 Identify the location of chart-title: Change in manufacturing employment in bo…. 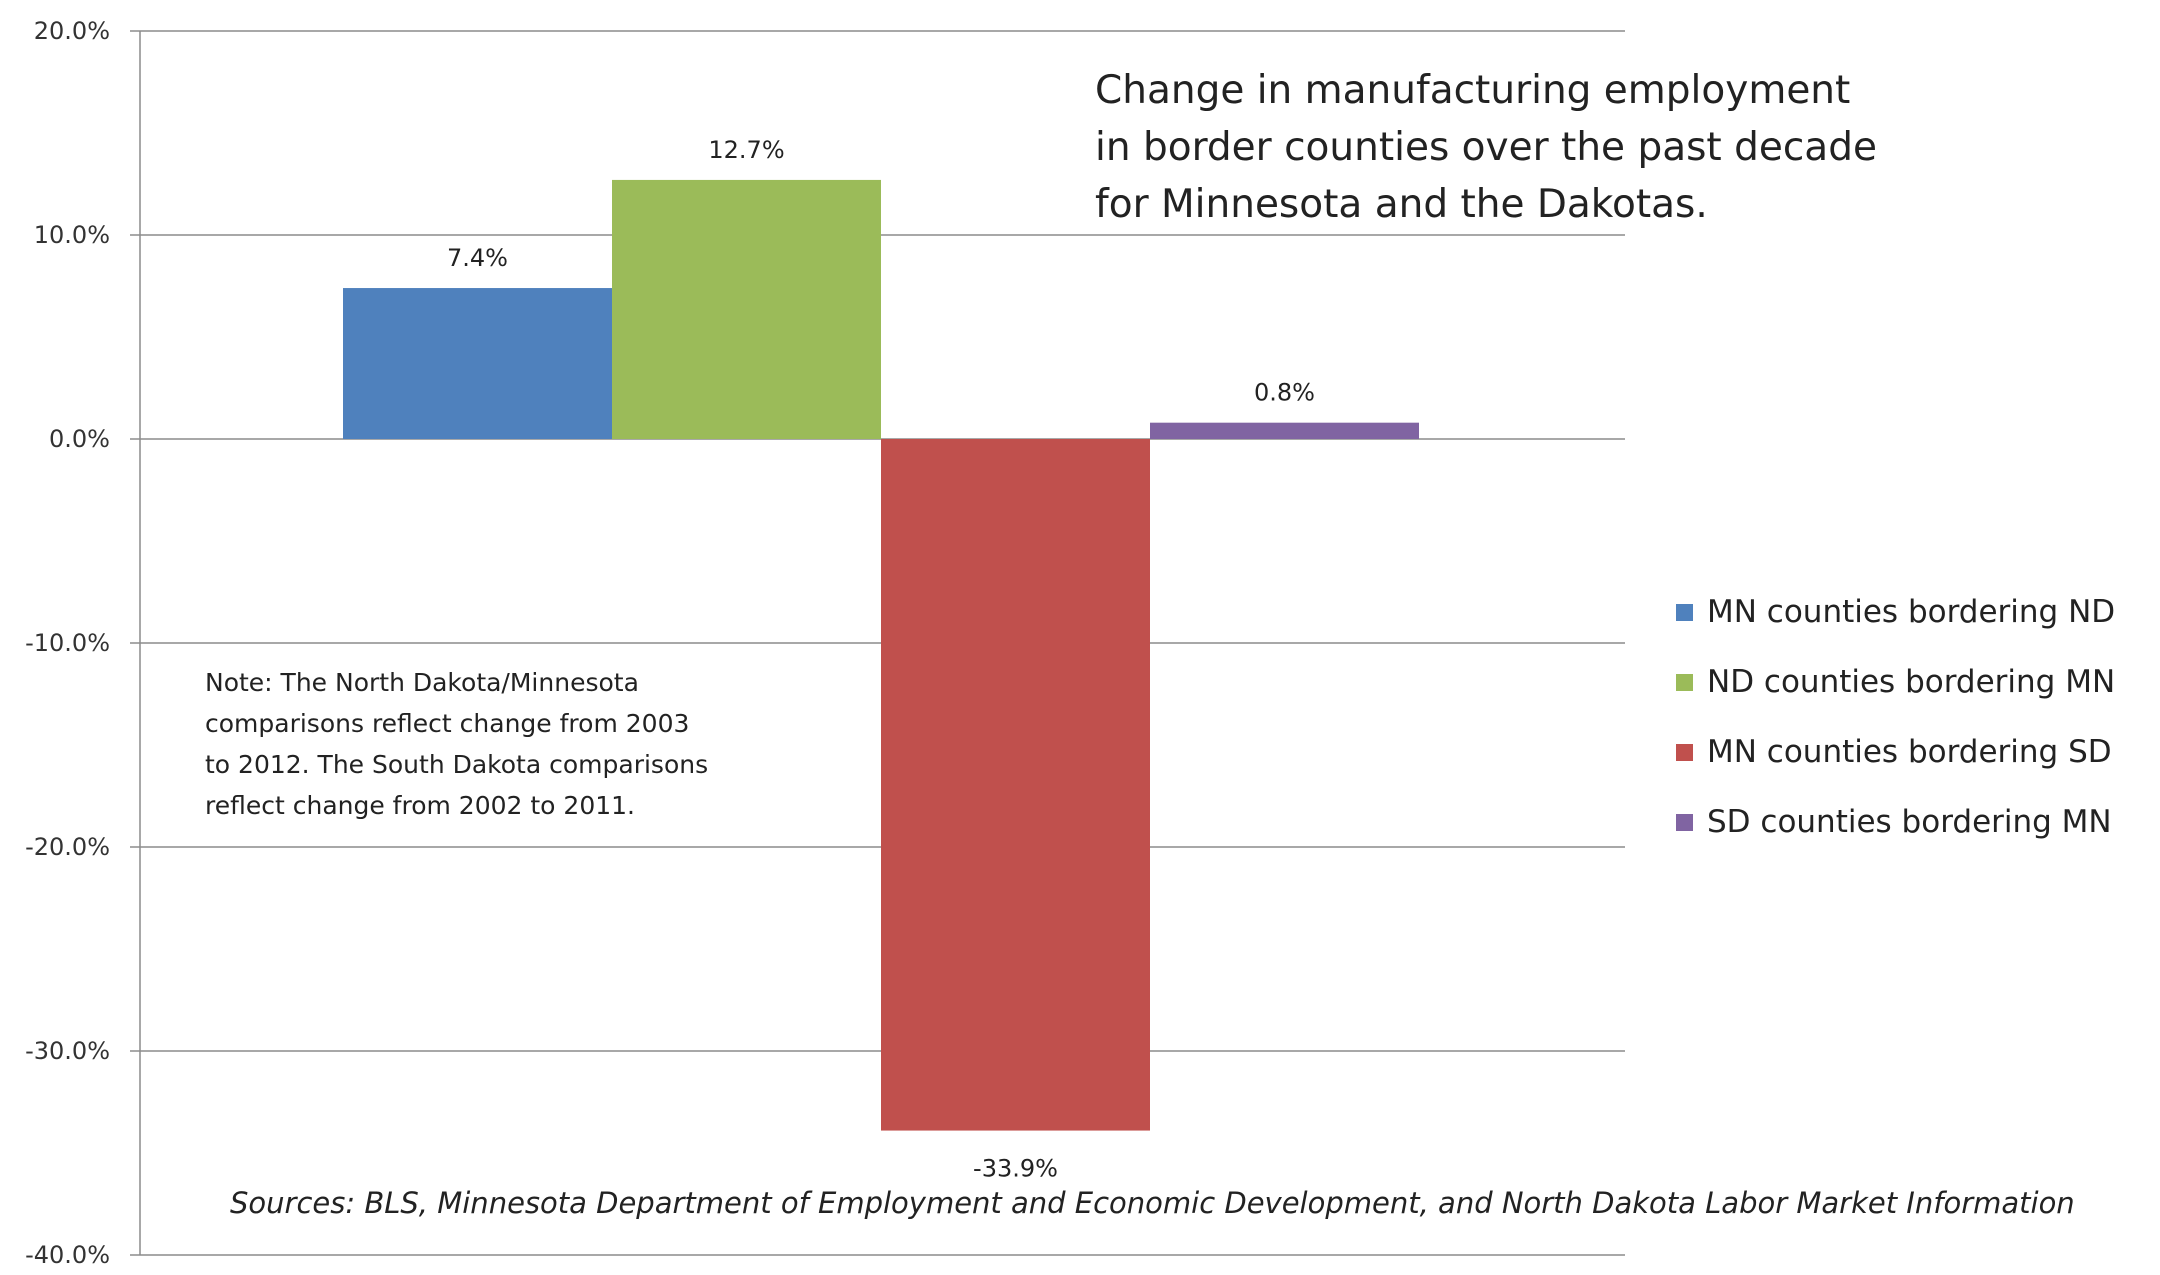
(1486, 147).